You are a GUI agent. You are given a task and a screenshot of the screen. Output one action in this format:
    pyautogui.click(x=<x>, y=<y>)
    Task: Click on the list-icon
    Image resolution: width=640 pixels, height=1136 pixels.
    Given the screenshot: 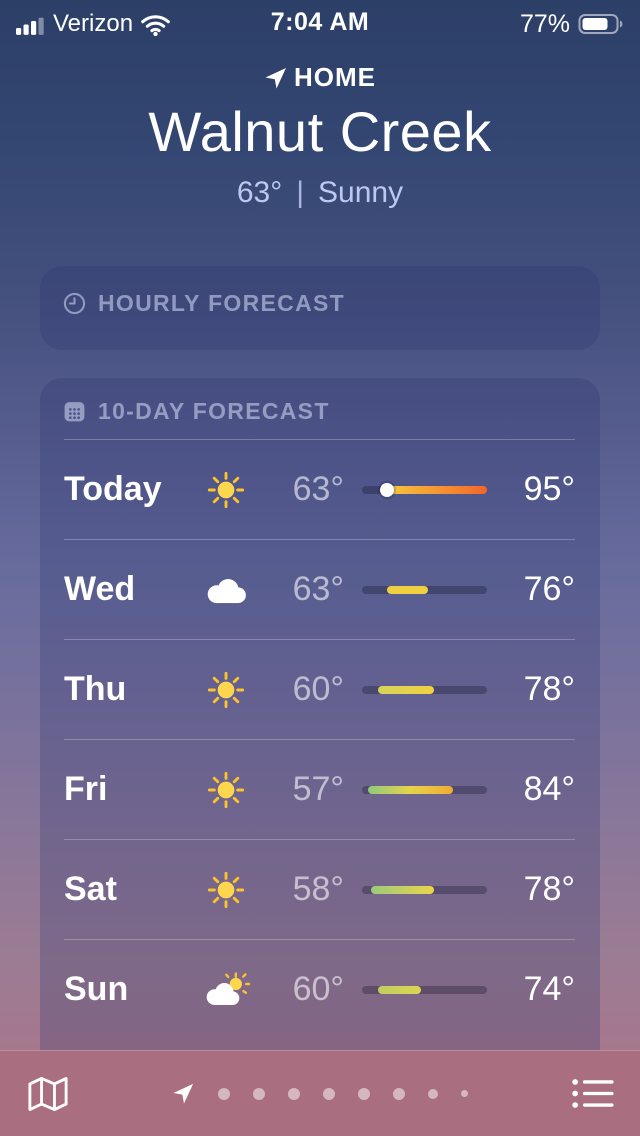 What is the action you would take?
    pyautogui.click(x=593, y=1093)
    